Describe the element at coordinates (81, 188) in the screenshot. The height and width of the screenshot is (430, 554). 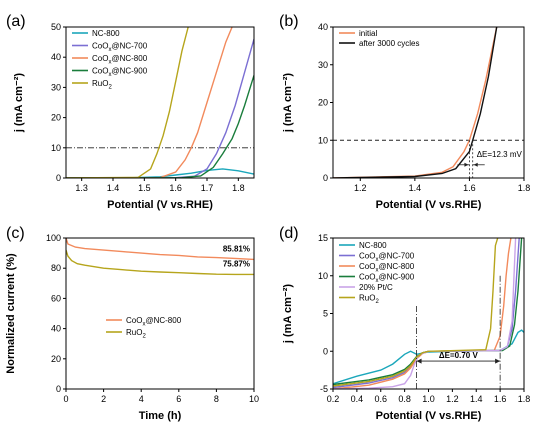
I see `x-tick-label: 1.3` at that location.